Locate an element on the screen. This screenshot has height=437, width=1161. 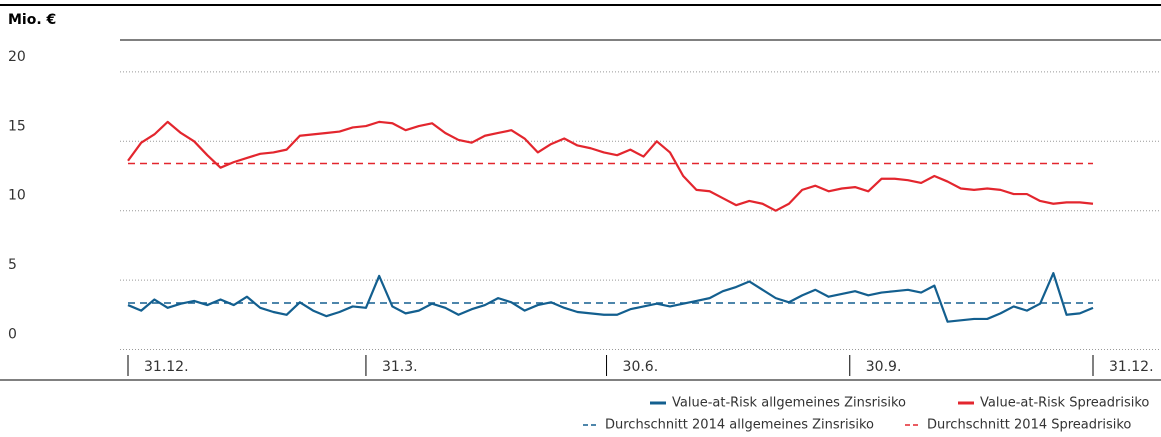
y-tick-label: 15 is located at coordinates (17, 126).